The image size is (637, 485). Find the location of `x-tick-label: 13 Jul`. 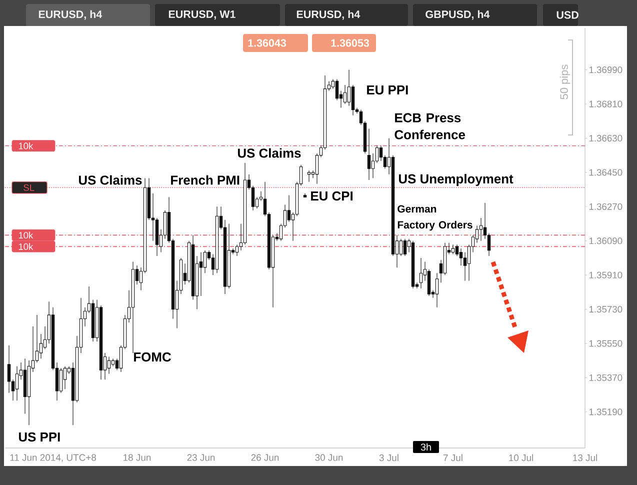

x-tick-label: 13 Jul is located at coordinates (585, 458).